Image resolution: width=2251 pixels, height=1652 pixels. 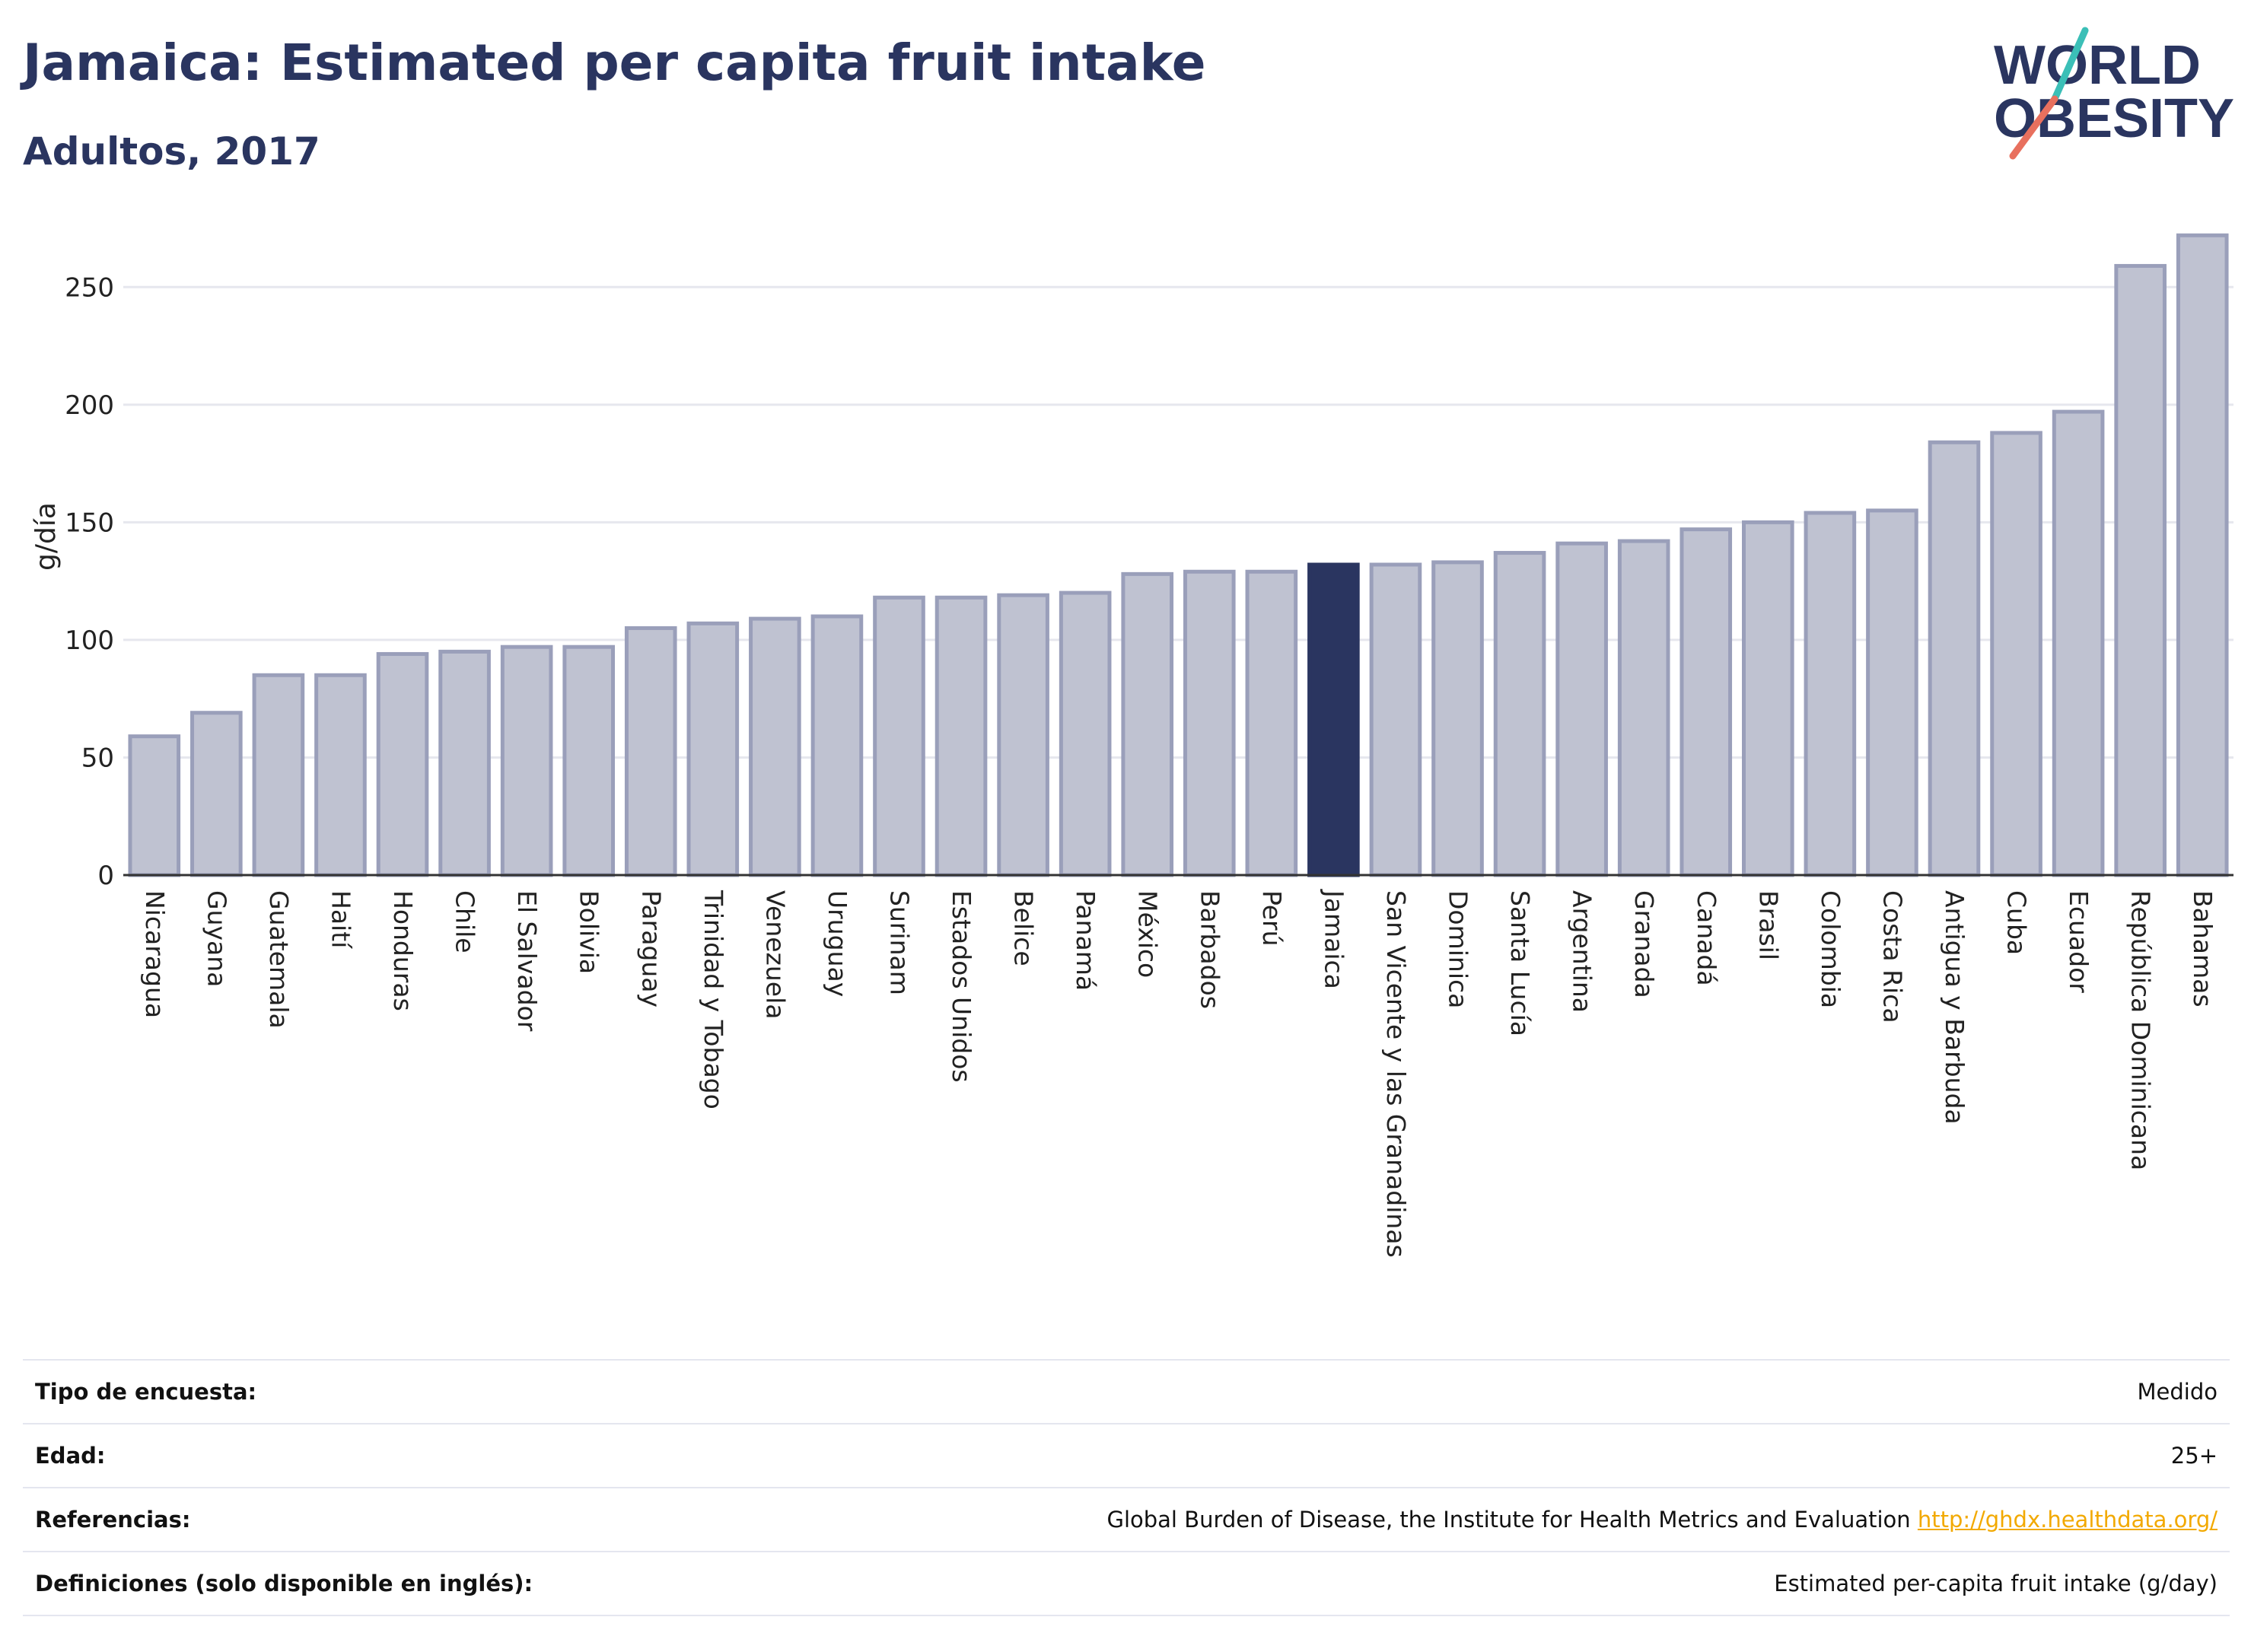 What do you see at coordinates (899, 942) in the screenshot?
I see `x-category-label: Surinam` at bounding box center [899, 942].